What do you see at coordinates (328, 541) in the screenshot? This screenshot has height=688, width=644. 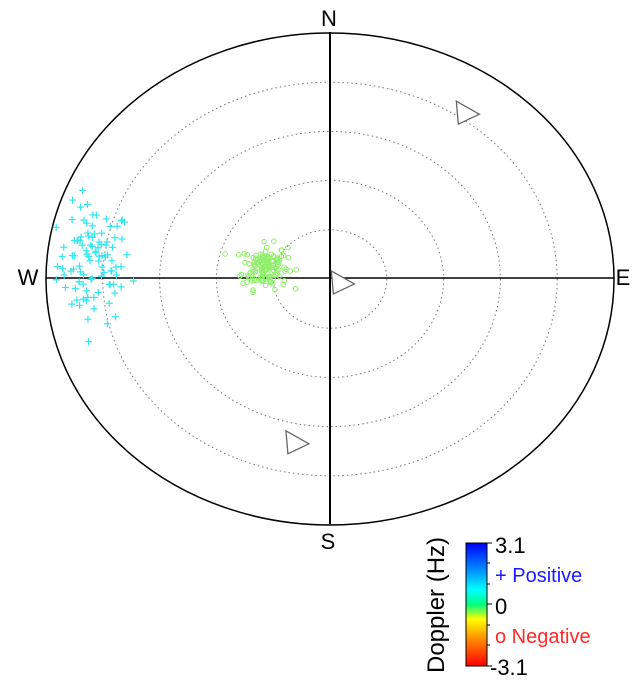 I see `compass-south: S` at bounding box center [328, 541].